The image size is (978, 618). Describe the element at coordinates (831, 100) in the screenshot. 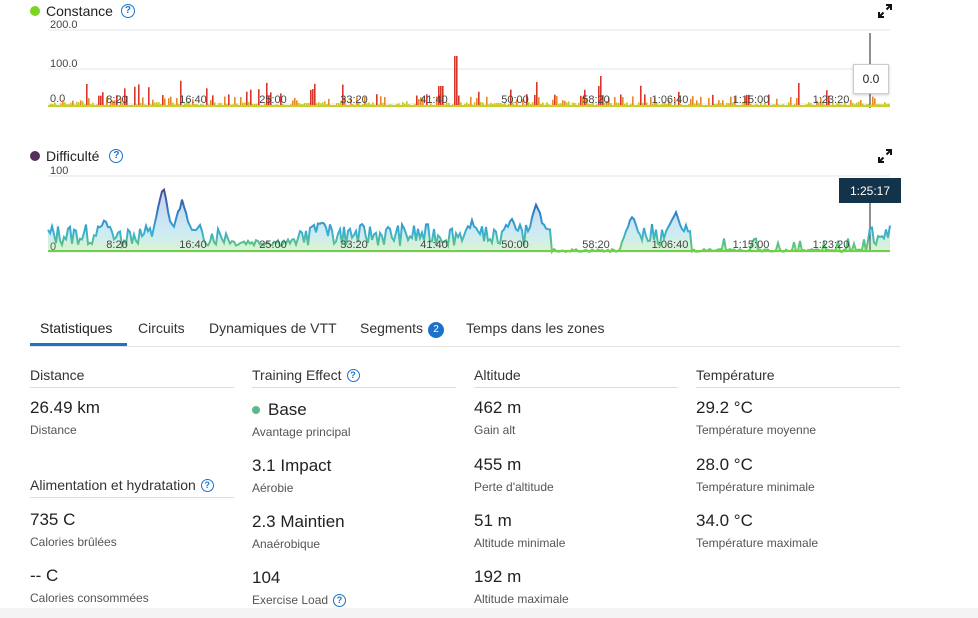

I see `constance-x-tick-label: 1:23:20` at that location.